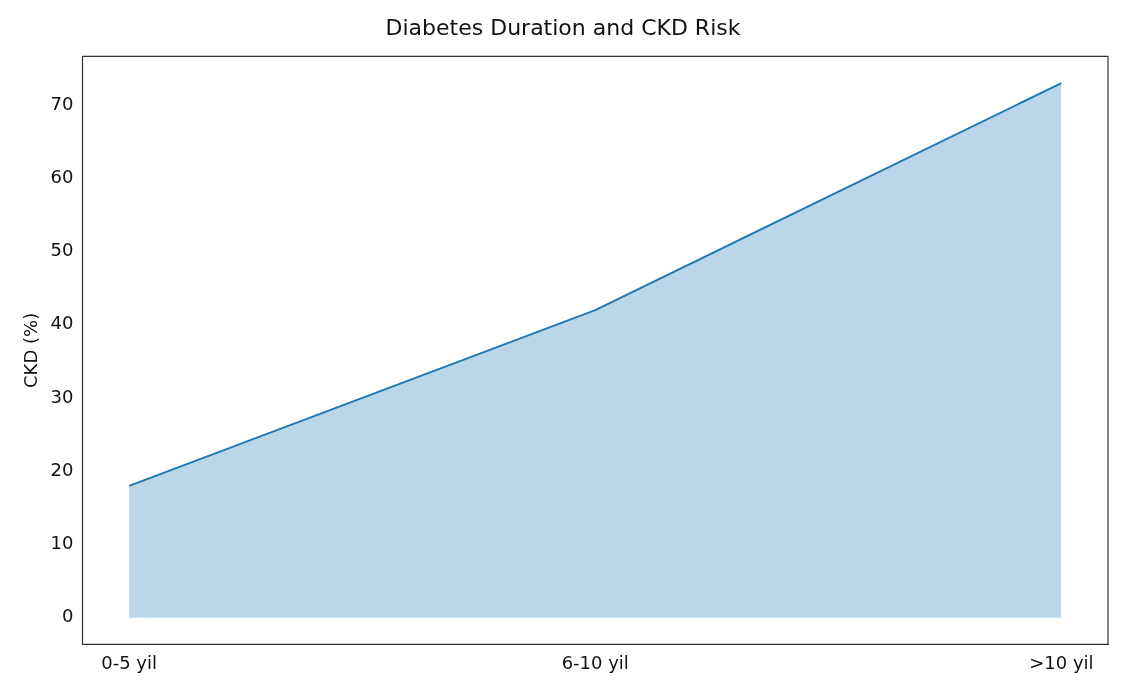  Describe the element at coordinates (62, 323) in the screenshot. I see `y-tick-label: 40` at that location.